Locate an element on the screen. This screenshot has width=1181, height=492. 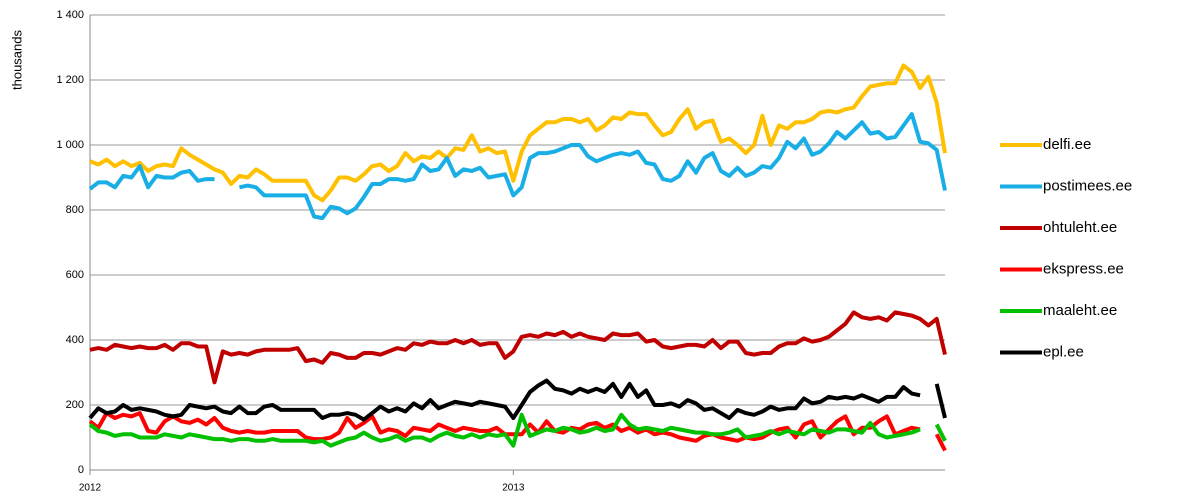
legend-label: delfi.ee is located at coordinates (1067, 144).